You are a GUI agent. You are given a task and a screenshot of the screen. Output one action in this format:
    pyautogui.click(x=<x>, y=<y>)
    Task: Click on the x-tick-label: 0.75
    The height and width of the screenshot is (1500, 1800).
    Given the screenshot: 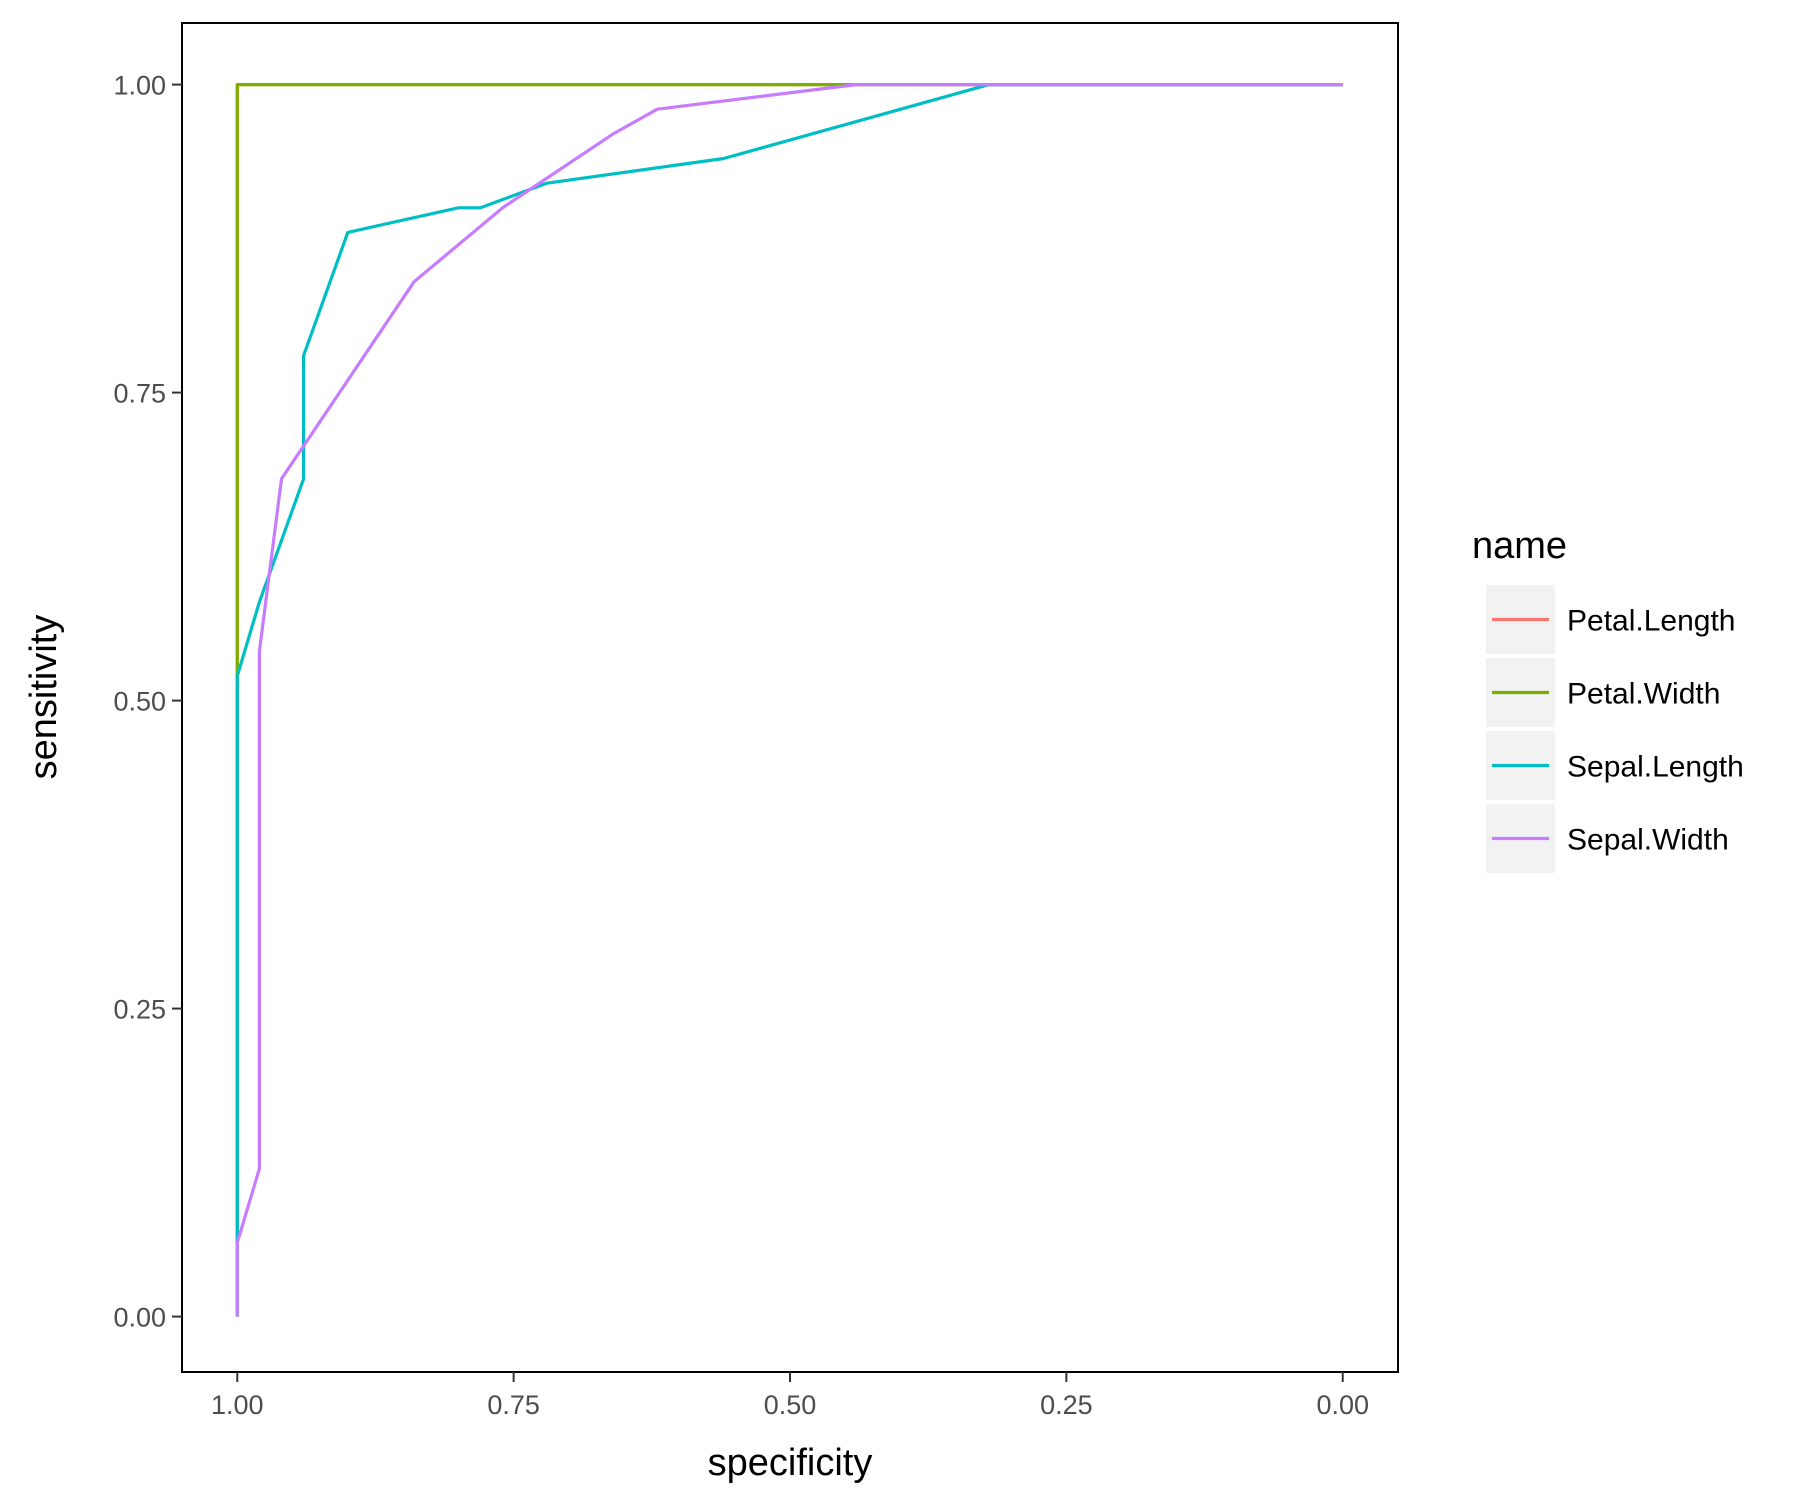 What is the action you would take?
    pyautogui.click(x=513, y=1405)
    